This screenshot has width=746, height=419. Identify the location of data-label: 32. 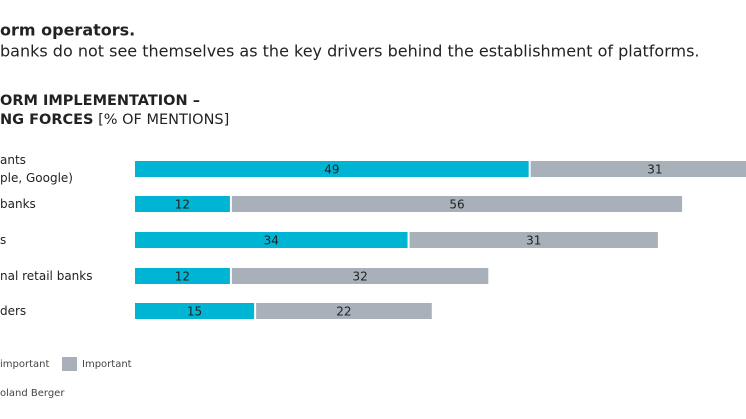
(359, 277).